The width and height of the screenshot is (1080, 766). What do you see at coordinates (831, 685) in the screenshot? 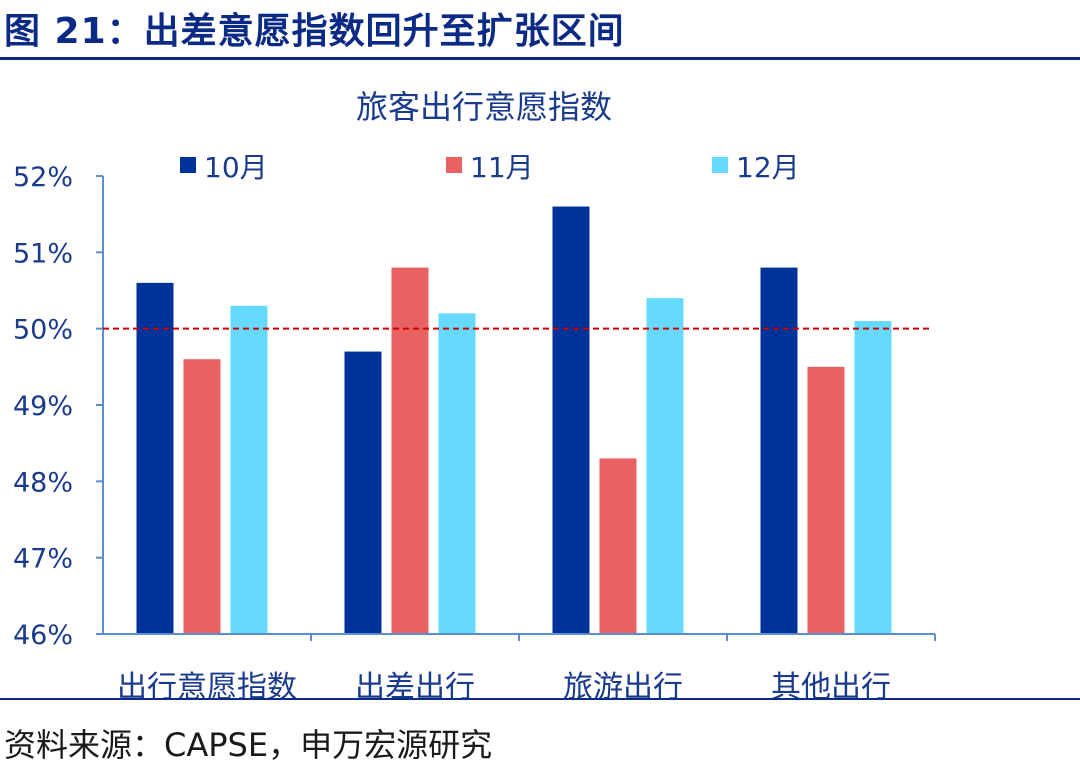
I see `x-tick-label: 其他出行` at bounding box center [831, 685].